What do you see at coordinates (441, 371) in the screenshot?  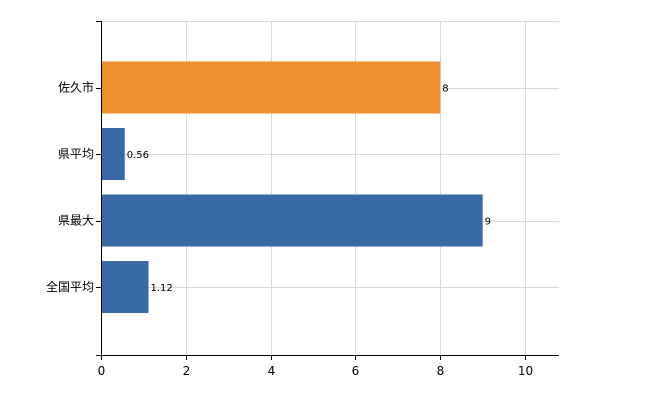 I see `x-tick-label-4: 8` at bounding box center [441, 371].